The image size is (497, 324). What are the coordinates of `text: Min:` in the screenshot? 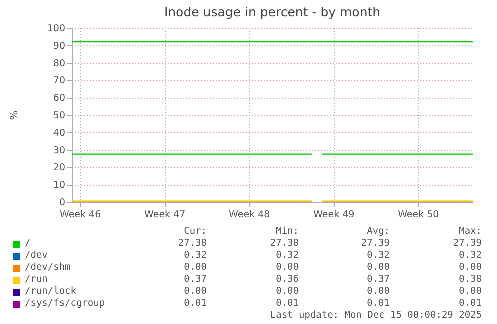 It's located at (287, 232).